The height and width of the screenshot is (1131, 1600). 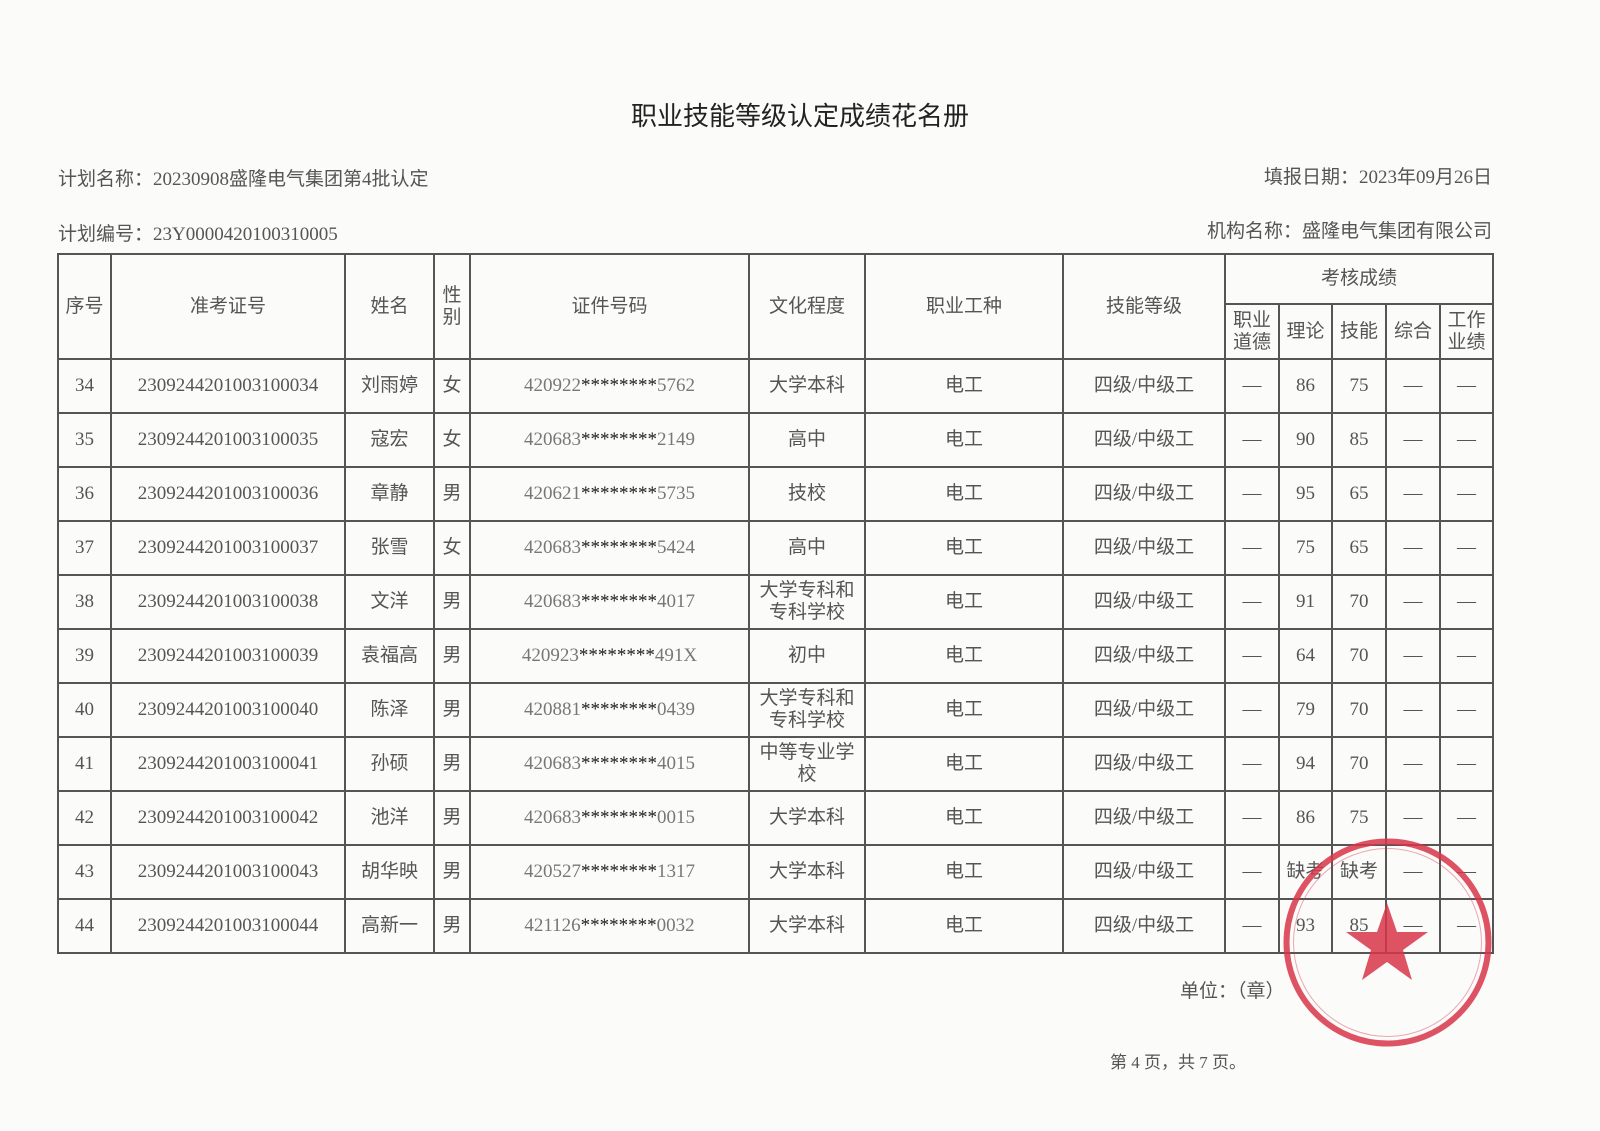 What do you see at coordinates (552, 871) in the screenshot?
I see `id-prefix: 420527` at bounding box center [552, 871].